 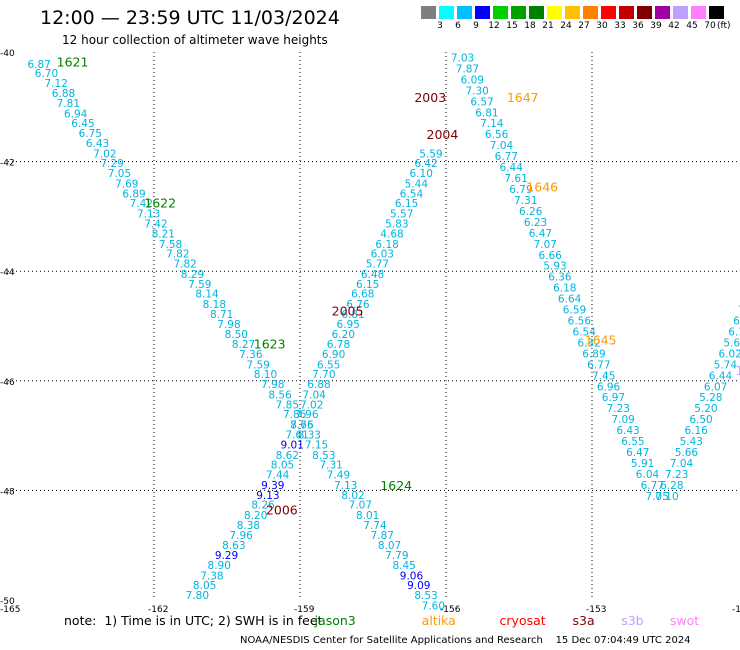 I want to click on wave-height-value: 9.13, so click(x=267, y=496).